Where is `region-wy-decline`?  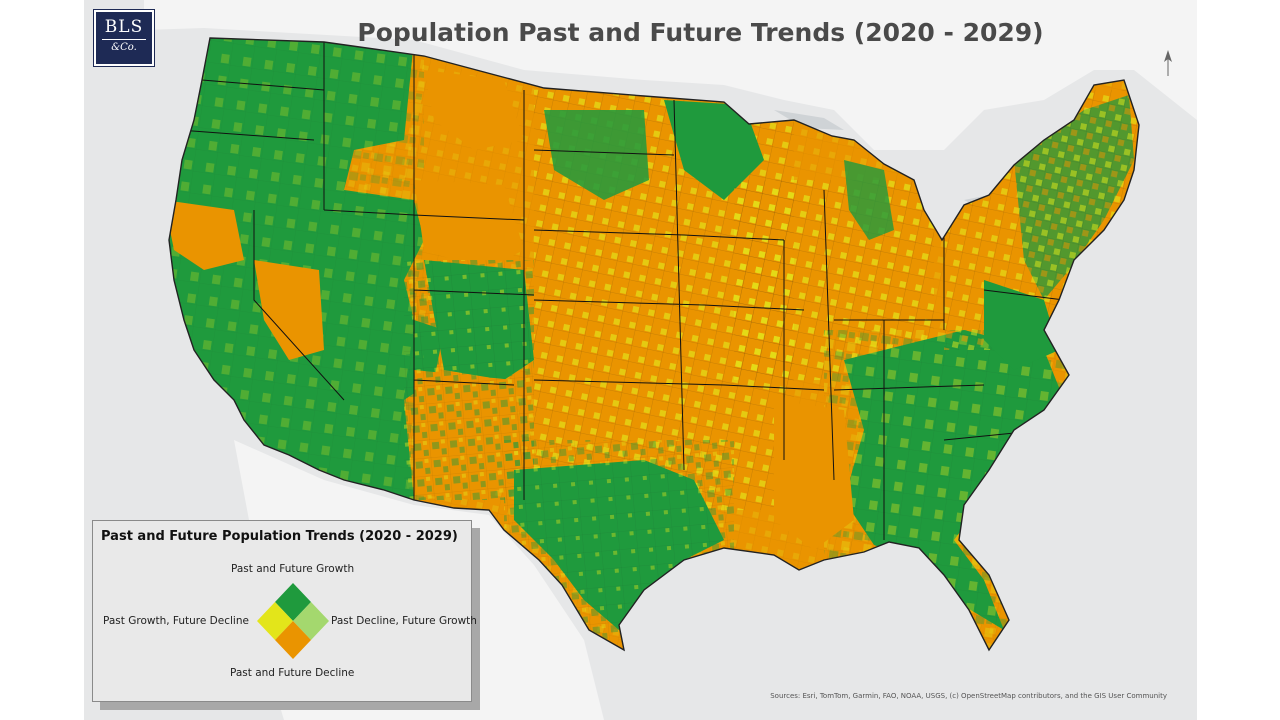
region-wy-decline is located at coordinates (469, 225).